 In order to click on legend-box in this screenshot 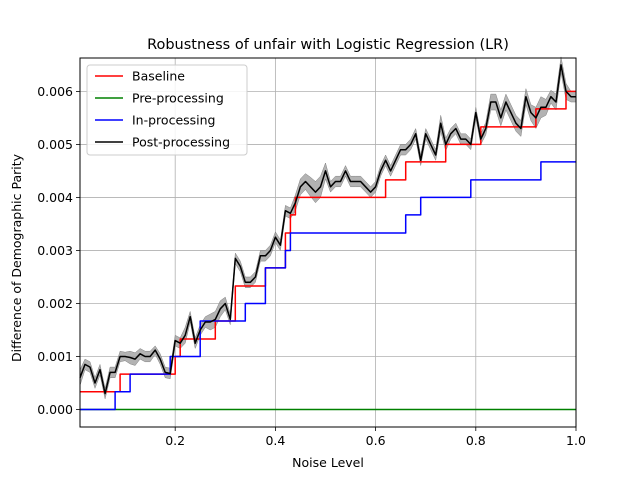, I will do `click(167, 110)`.